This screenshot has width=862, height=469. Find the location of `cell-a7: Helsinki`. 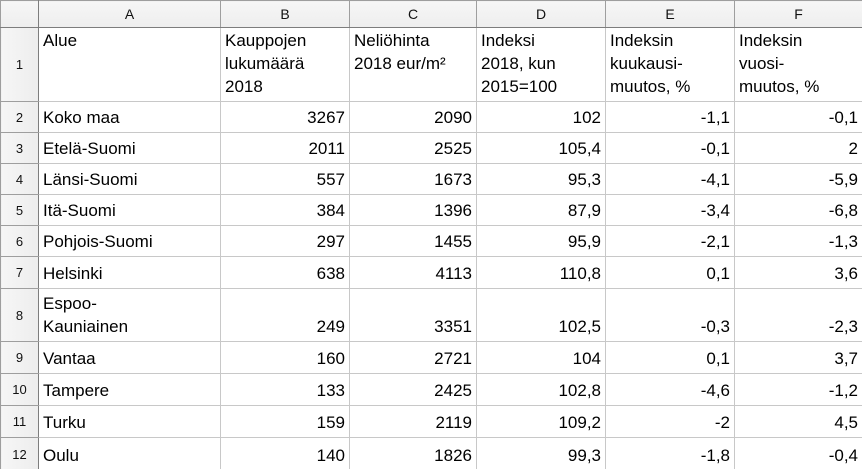

cell-a7: Helsinki is located at coordinates (129, 272).